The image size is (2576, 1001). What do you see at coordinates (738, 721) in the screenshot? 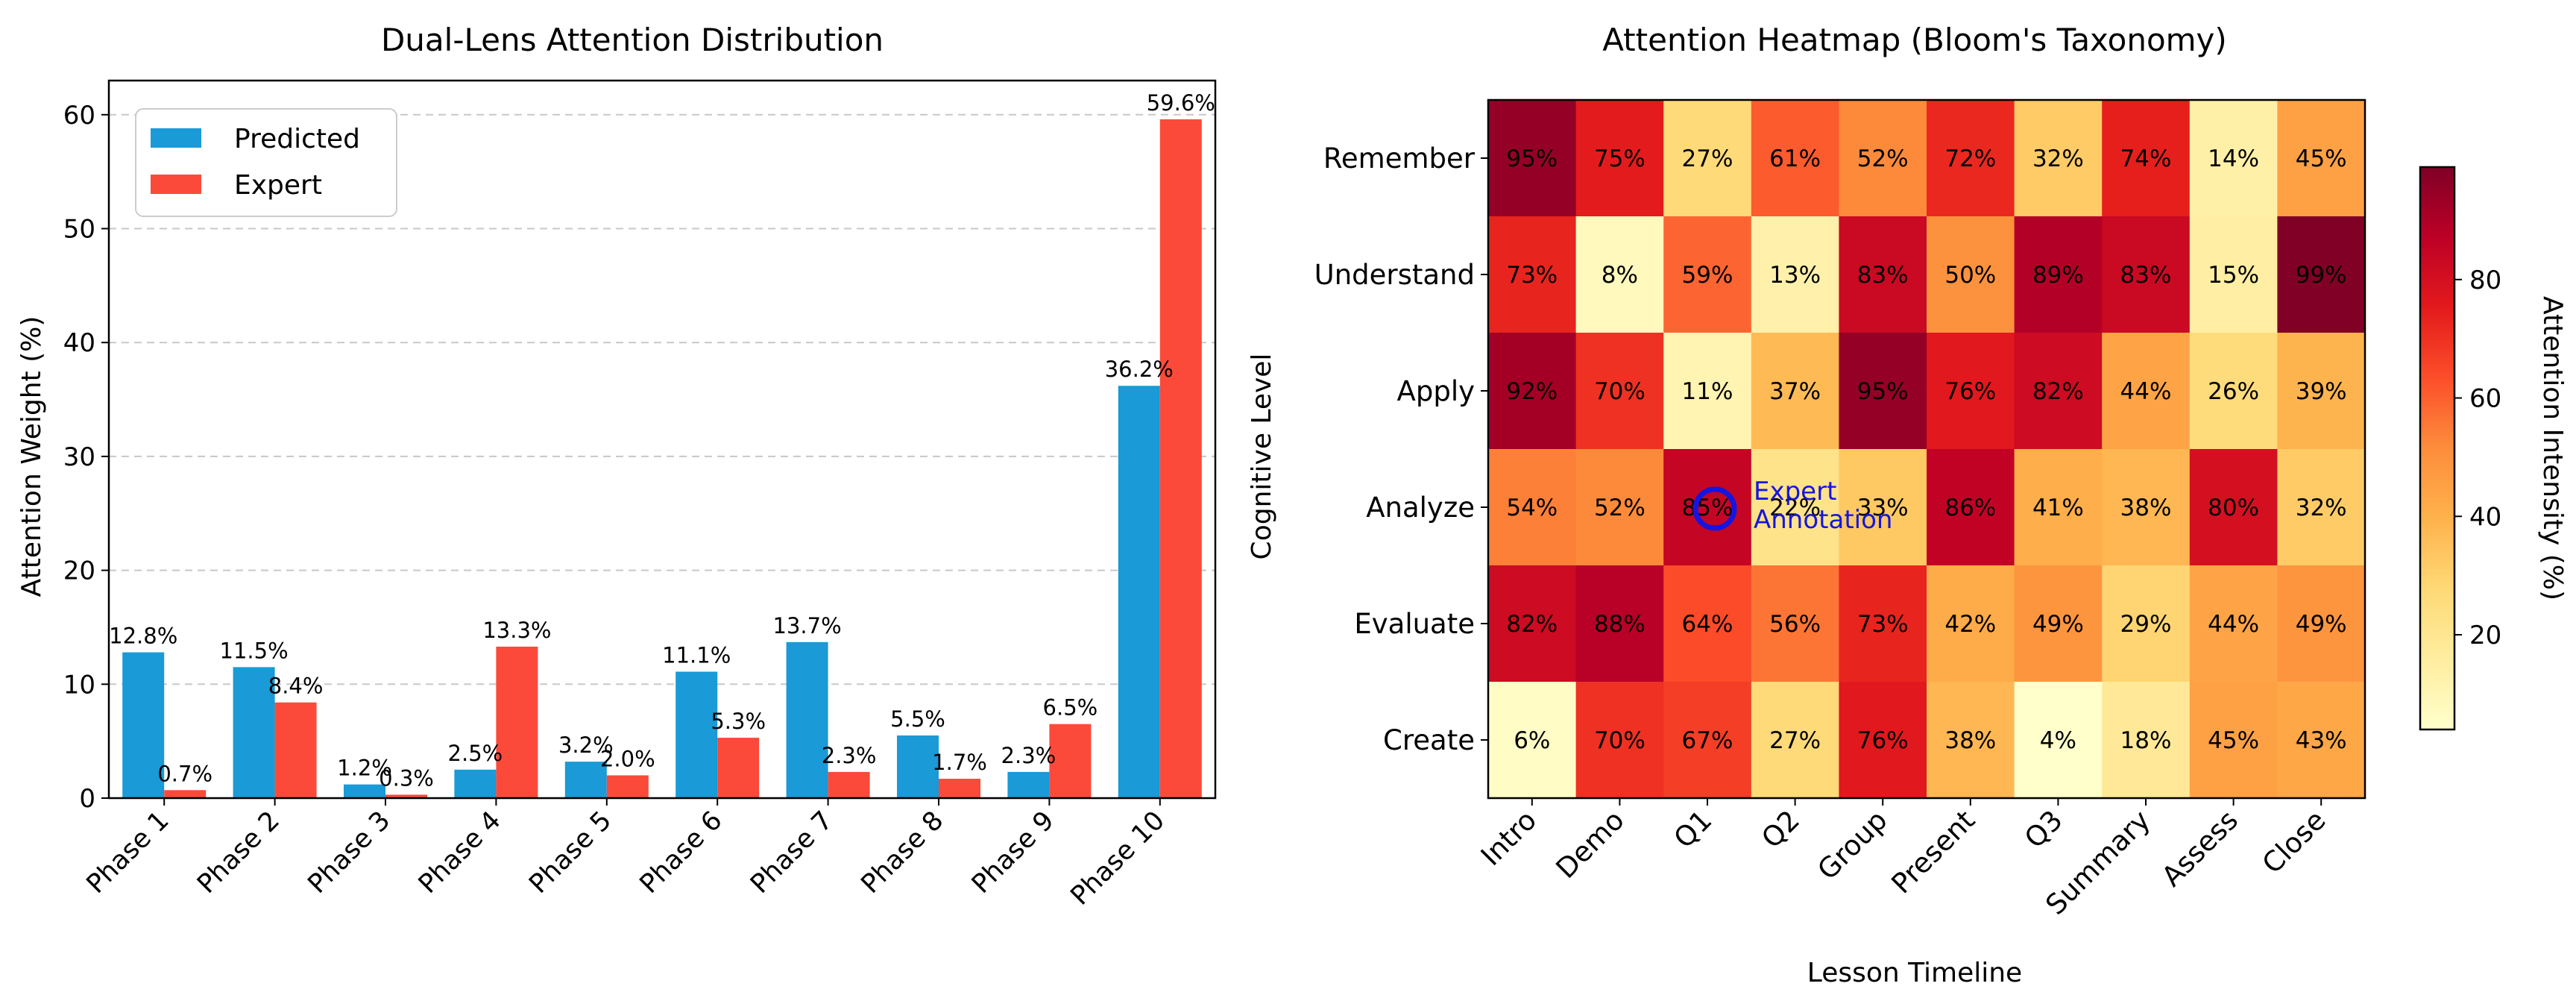
I see `expert-value-label: 5.3%` at bounding box center [738, 721].